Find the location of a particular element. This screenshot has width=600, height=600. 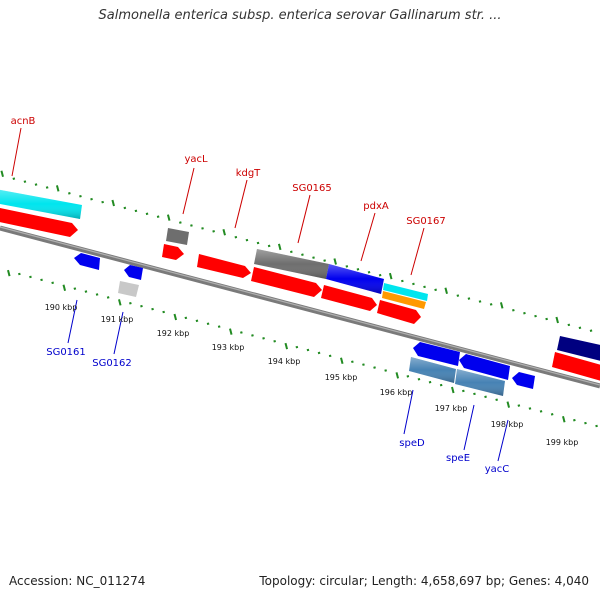

gene-SG0162-light is located at coordinates (128, 289).